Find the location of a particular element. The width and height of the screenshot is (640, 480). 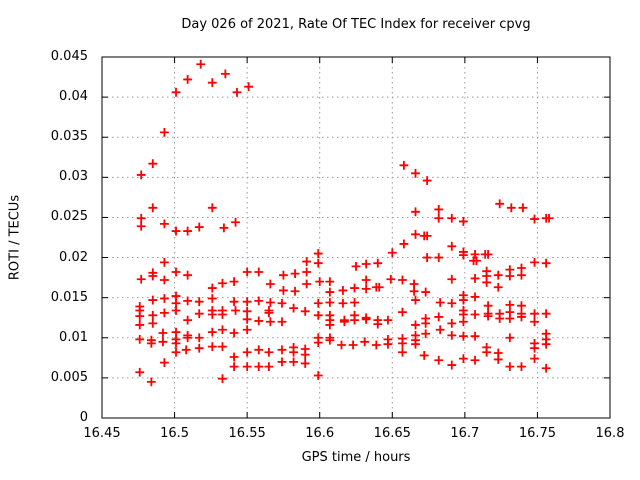

y-tick-label: 0.01 is located at coordinates (73, 337).